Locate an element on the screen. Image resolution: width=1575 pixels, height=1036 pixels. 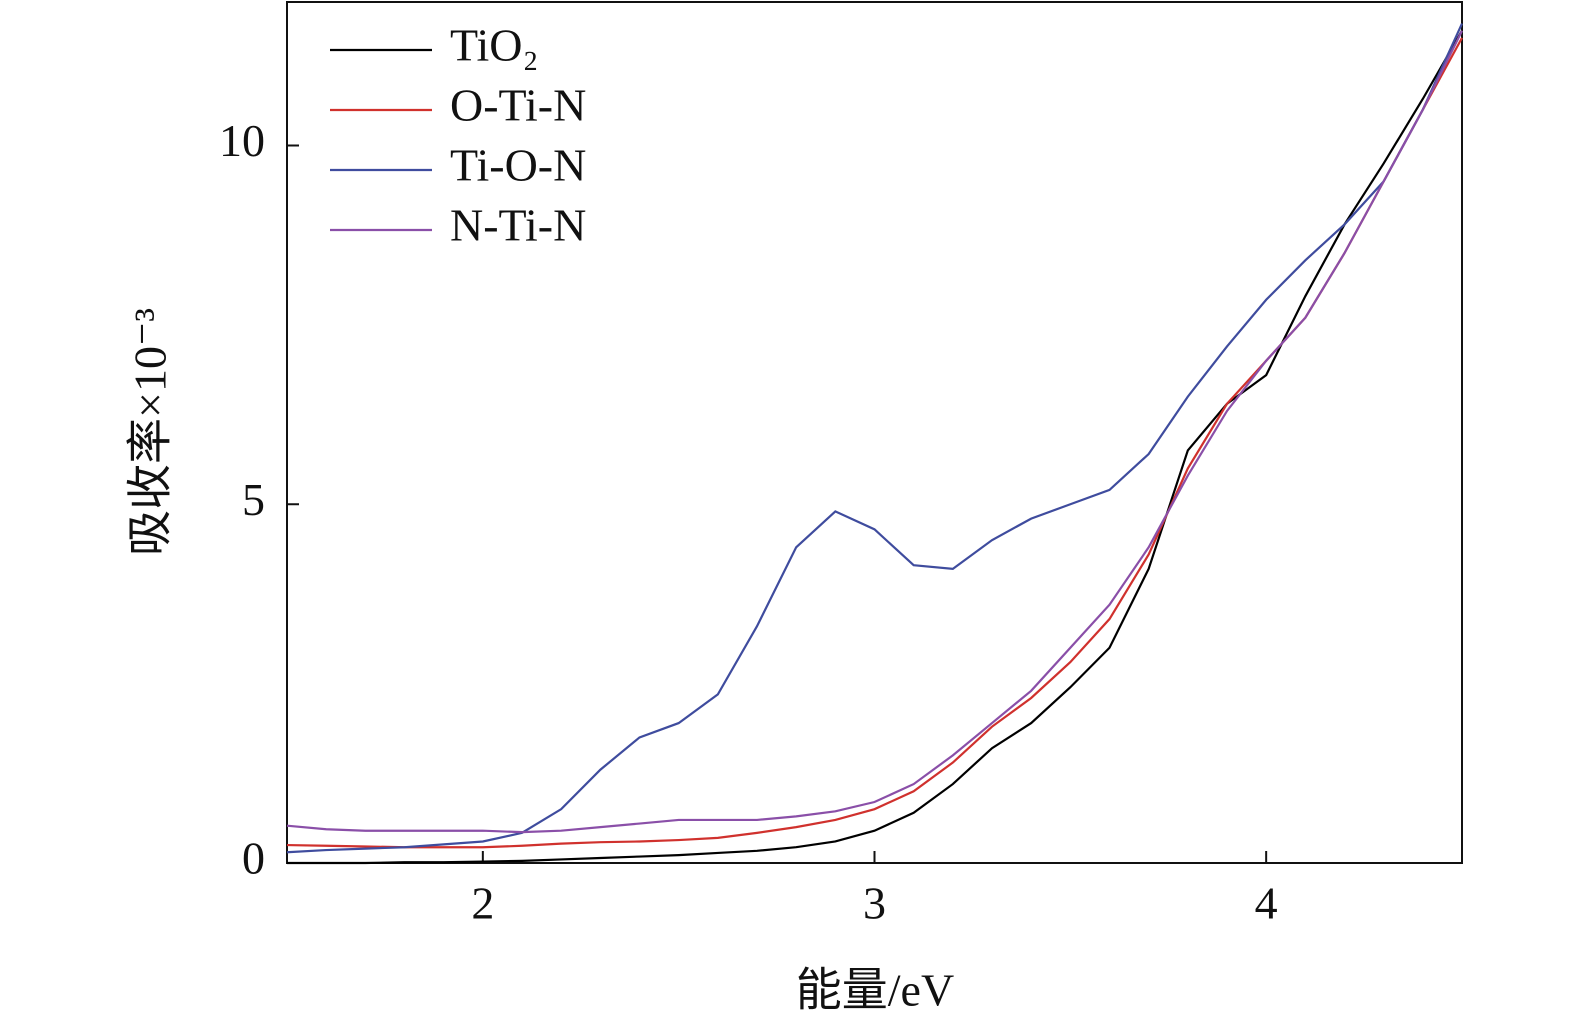
legend-label: Ti-O-N is located at coordinates (518, 165).